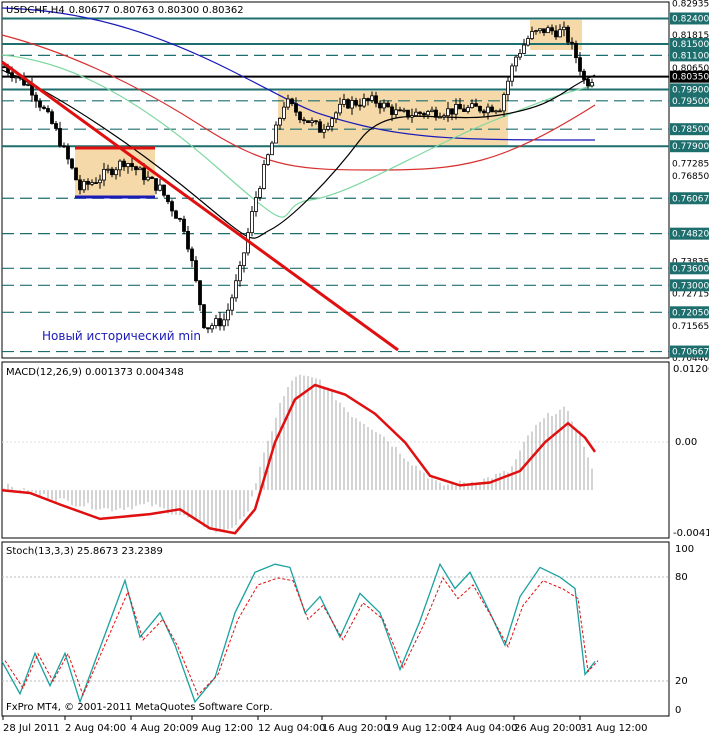  Describe the element at coordinates (681, 681) in the screenshot. I see `stoch-tick-20: 20` at that location.